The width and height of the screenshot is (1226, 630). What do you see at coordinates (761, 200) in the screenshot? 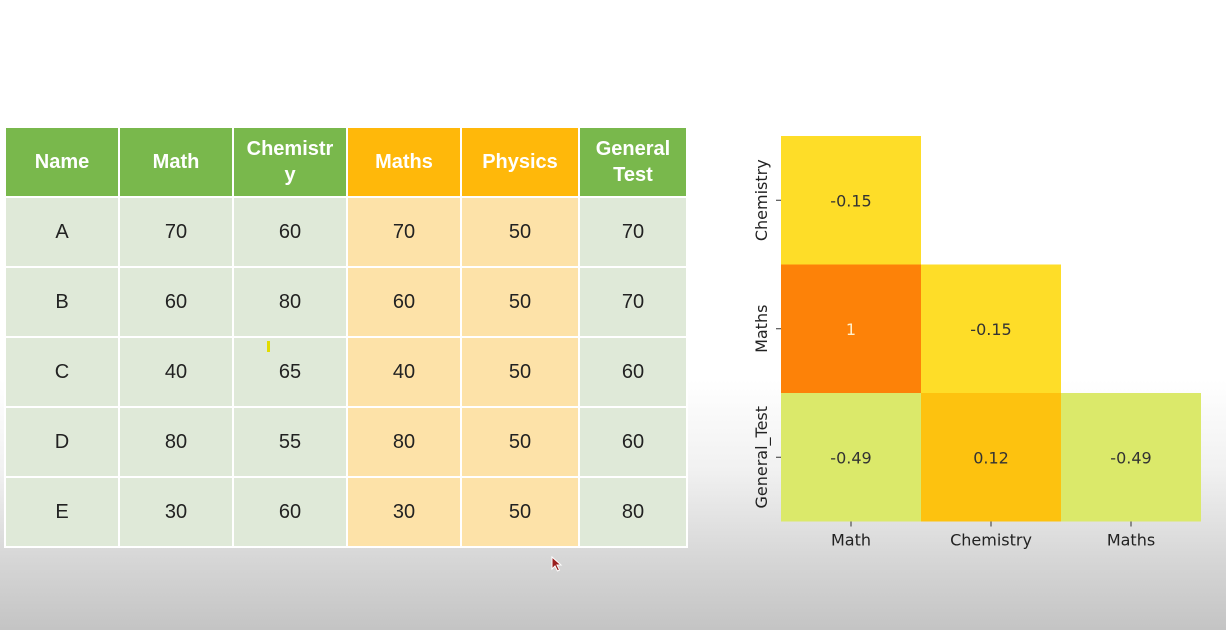
I see `y-tick-label: Chemistry` at bounding box center [761, 200].